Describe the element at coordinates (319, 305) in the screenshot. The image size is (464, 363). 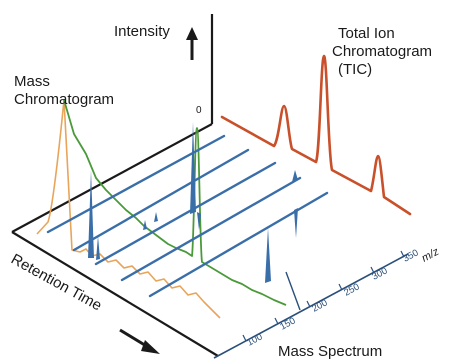
I see `mz-tick-label: 200` at that location.